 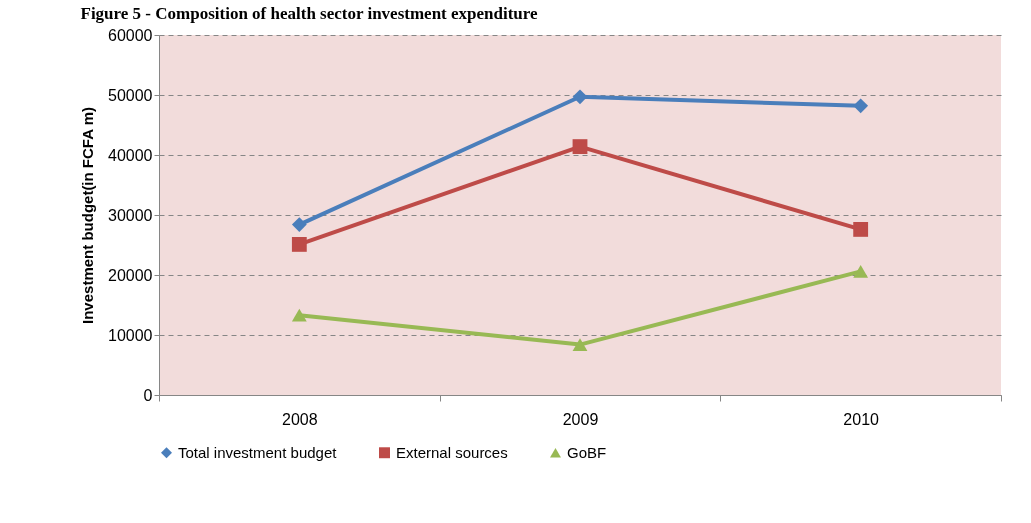 What do you see at coordinates (130, 155) in the screenshot?
I see `y-tick-label: 40000` at bounding box center [130, 155].